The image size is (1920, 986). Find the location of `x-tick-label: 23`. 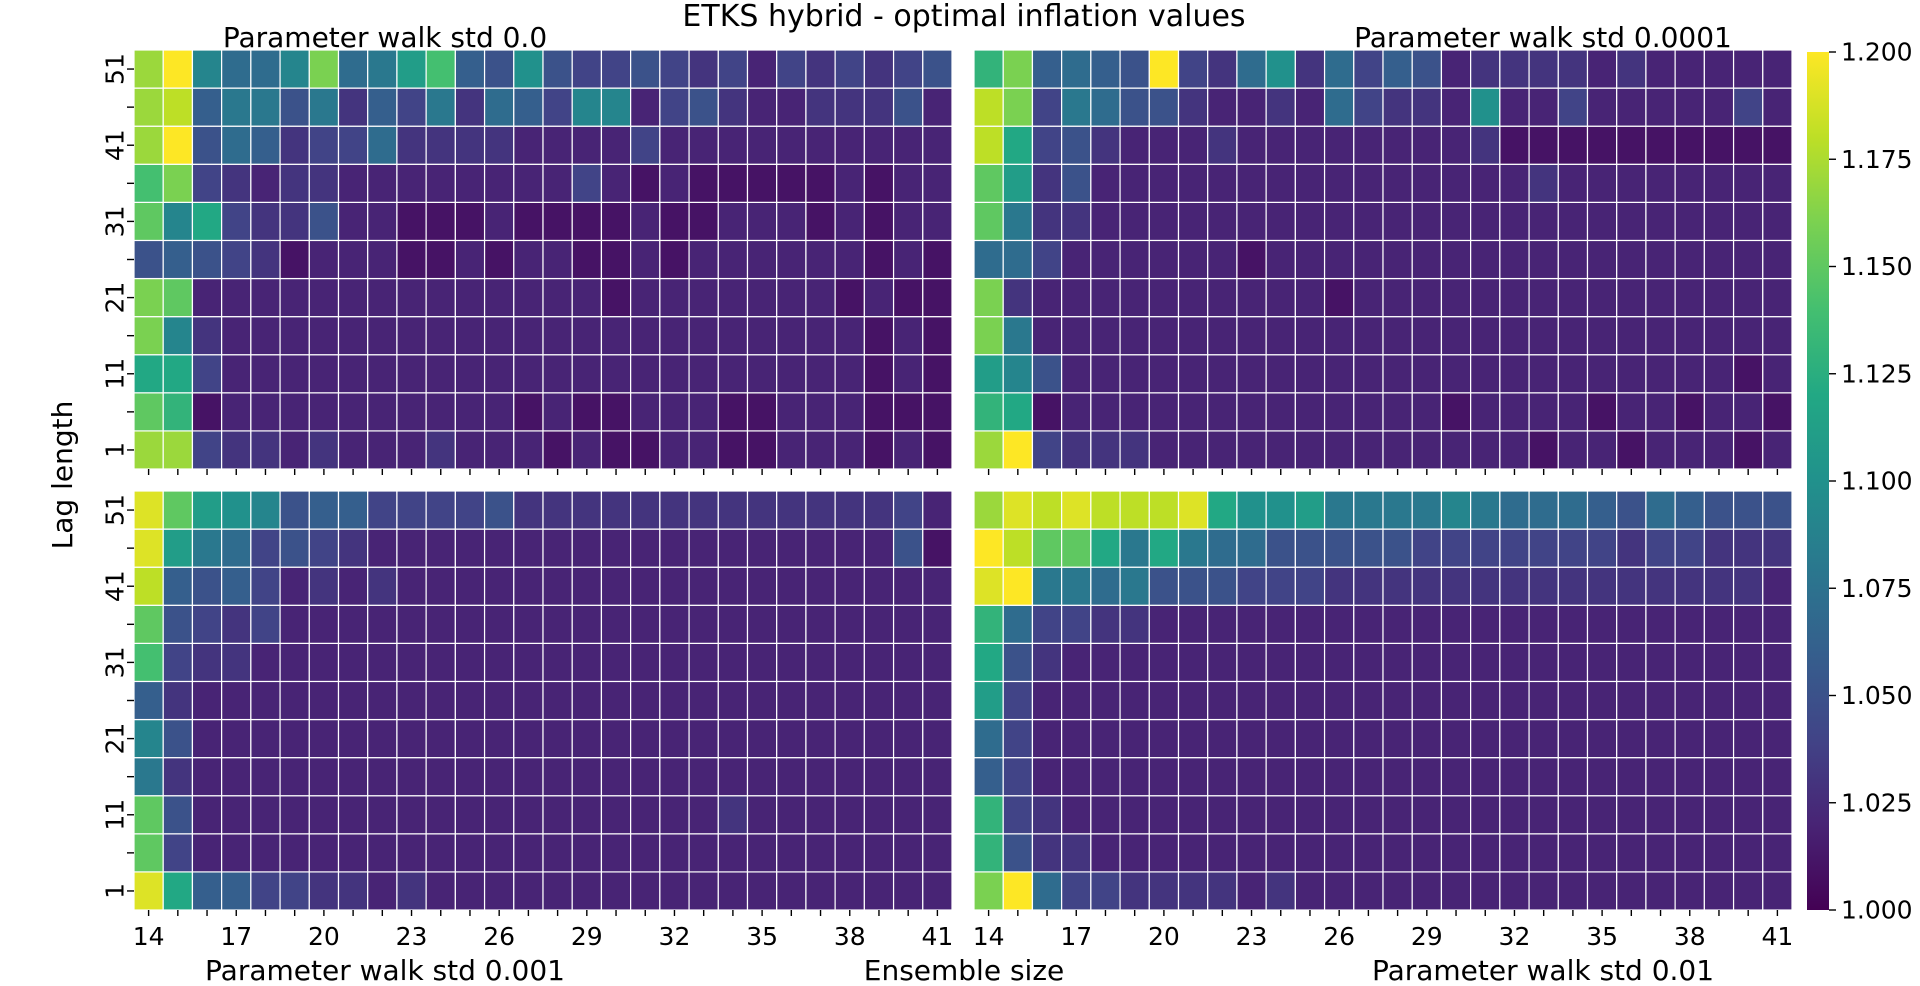

x-tick-label: 23 is located at coordinates (412, 936).